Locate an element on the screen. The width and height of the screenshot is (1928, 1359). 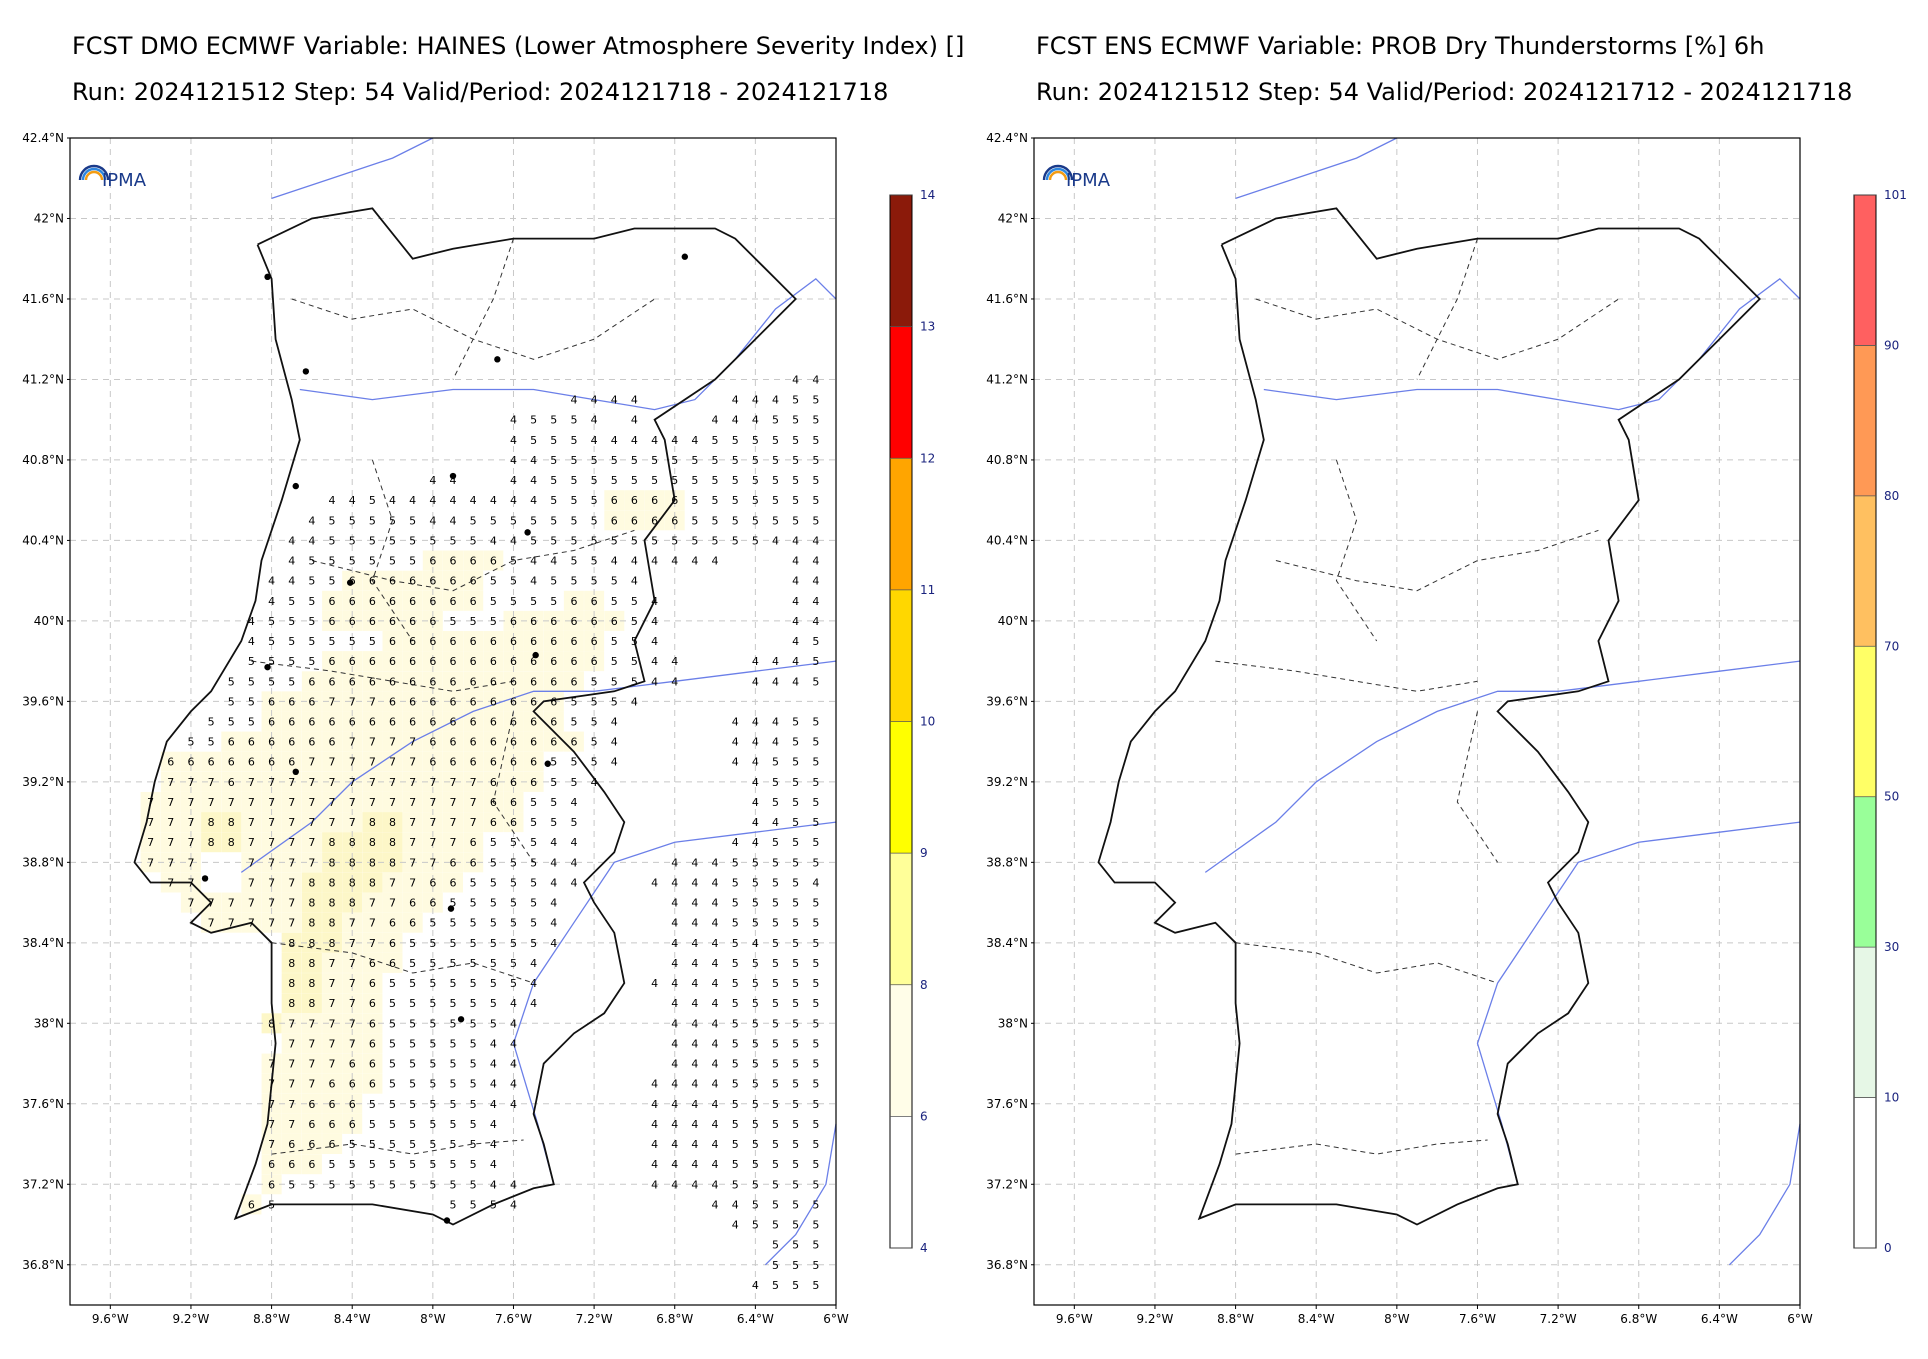
logo-arc is located at coordinates (1058, 174).